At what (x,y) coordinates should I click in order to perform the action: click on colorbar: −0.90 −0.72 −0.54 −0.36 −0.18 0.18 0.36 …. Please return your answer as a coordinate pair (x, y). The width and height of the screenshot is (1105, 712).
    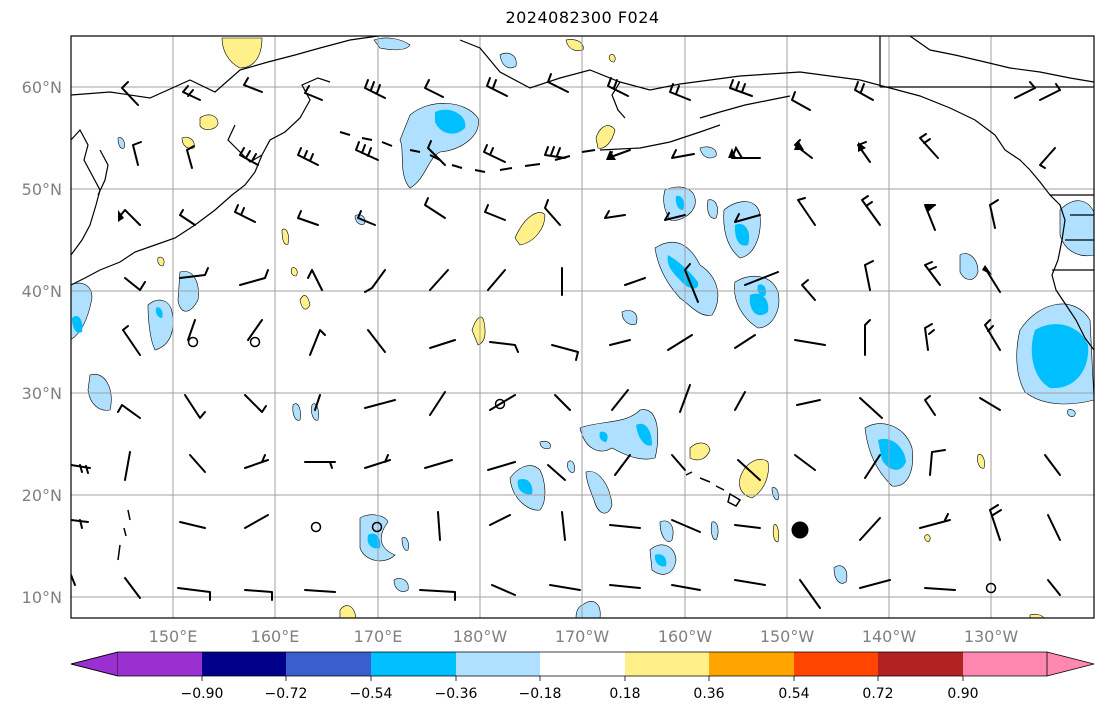
    Looking at the image, I should click on (582, 676).